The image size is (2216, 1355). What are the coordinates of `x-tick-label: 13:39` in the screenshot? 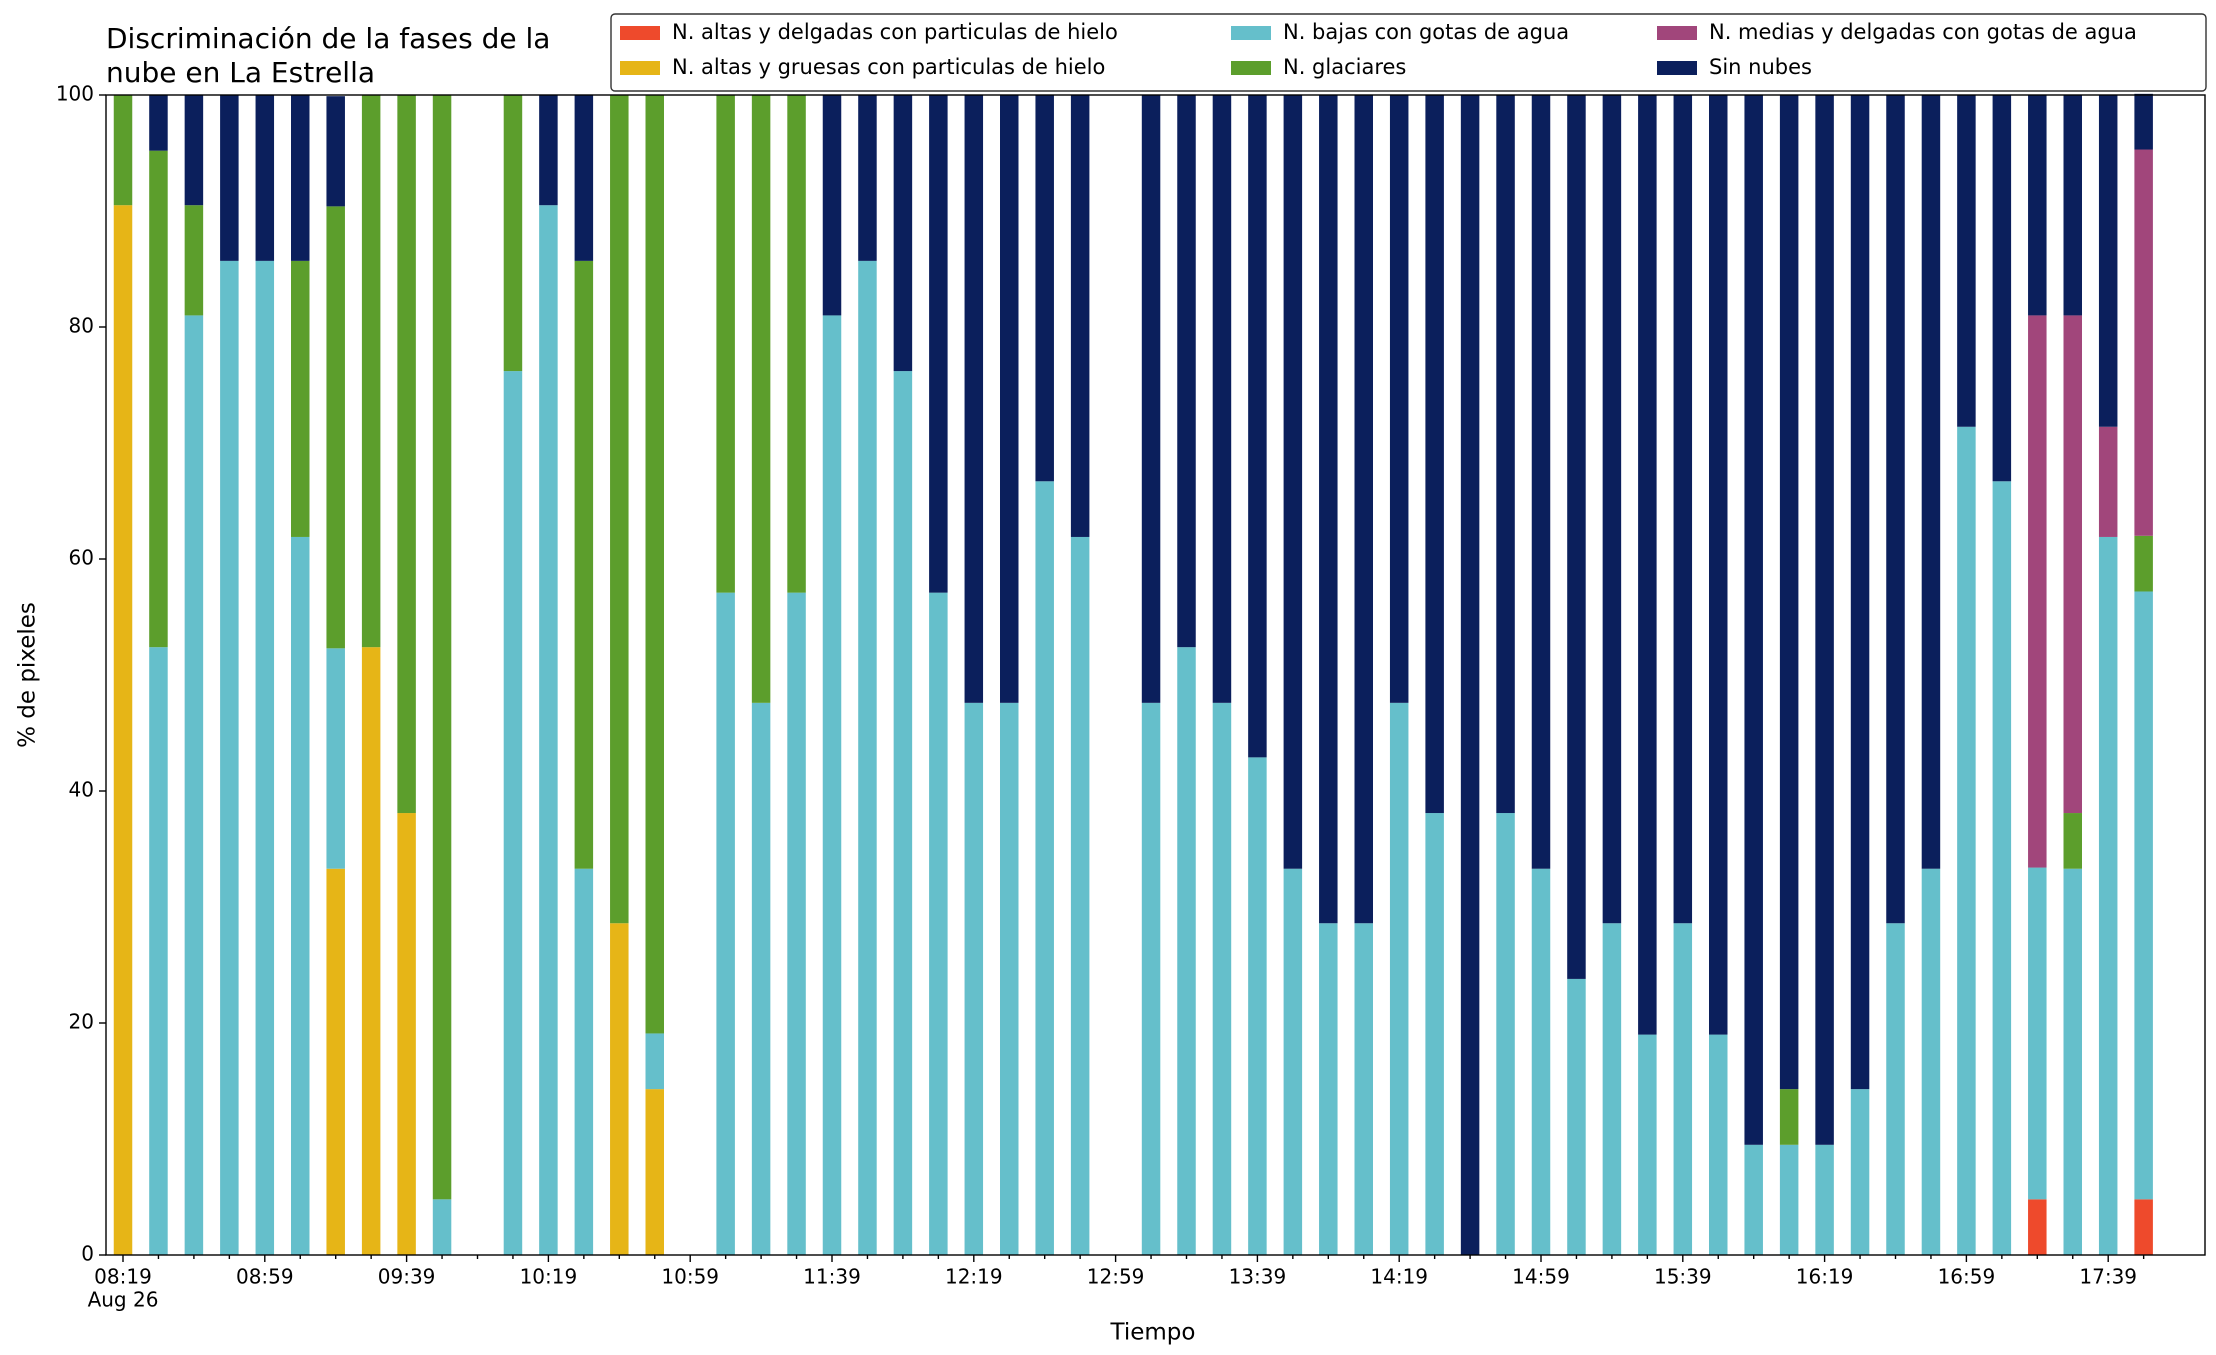 It's located at (1258, 1277).